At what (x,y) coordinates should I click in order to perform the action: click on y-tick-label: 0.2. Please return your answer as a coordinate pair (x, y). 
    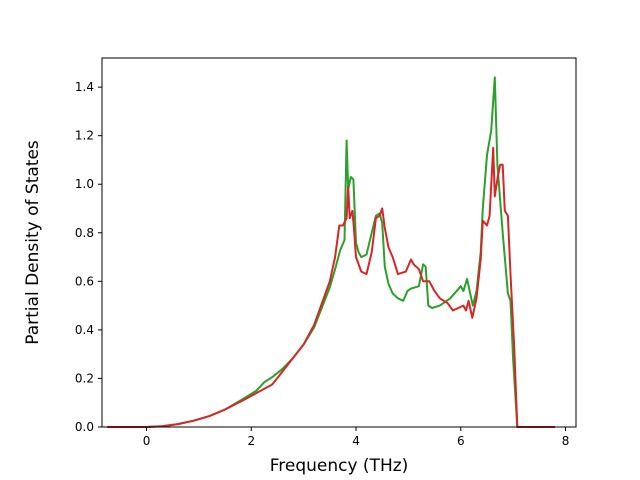
    Looking at the image, I should click on (84, 378).